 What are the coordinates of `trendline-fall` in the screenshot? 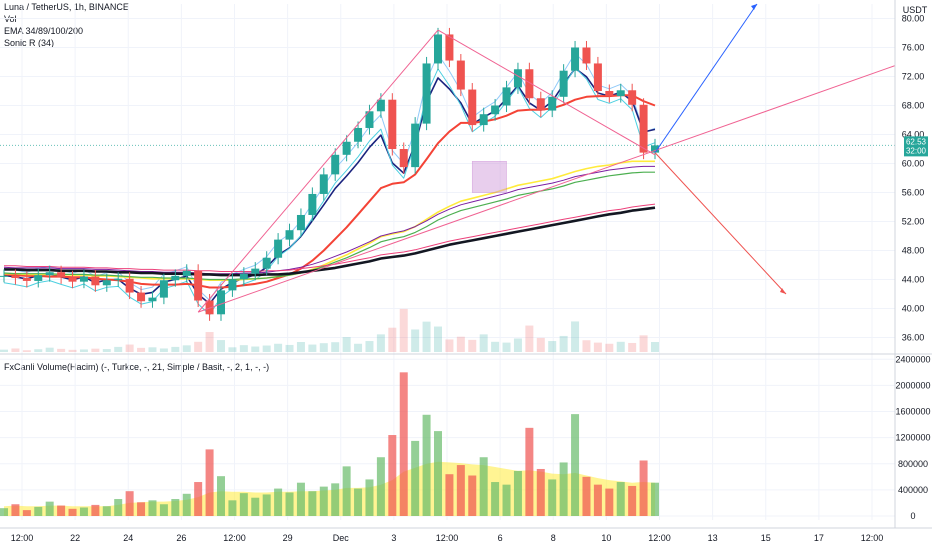 It's located at (546, 92).